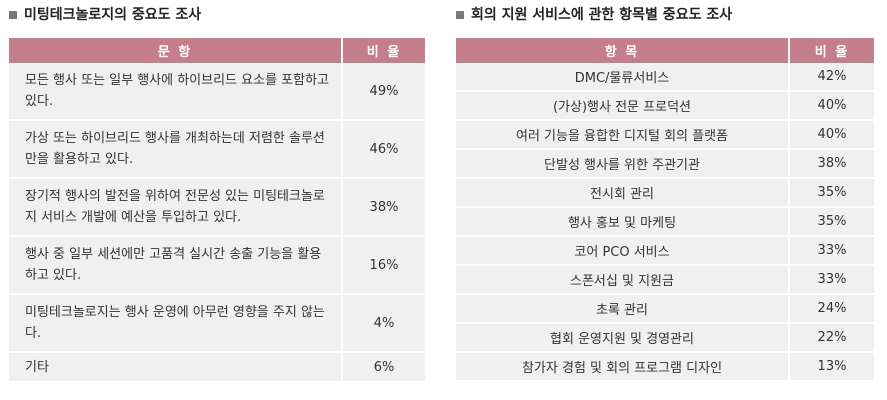 Image resolution: width=887 pixels, height=400 pixels. What do you see at coordinates (383, 367) in the screenshot?
I see `row-ratio: 6%` at bounding box center [383, 367].